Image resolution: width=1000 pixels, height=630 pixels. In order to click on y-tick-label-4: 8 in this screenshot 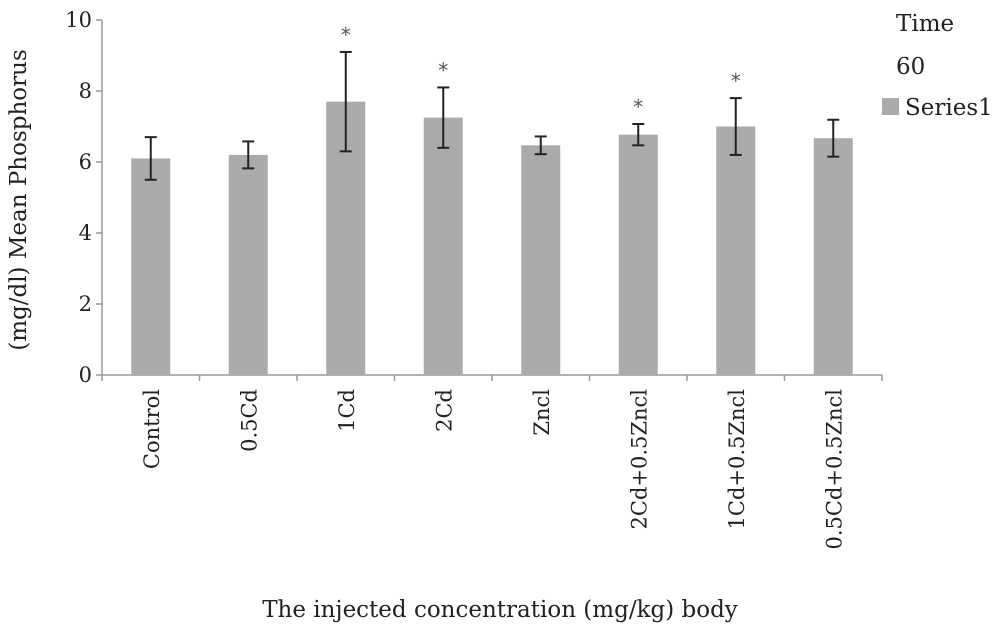, I will do `click(85, 91)`.